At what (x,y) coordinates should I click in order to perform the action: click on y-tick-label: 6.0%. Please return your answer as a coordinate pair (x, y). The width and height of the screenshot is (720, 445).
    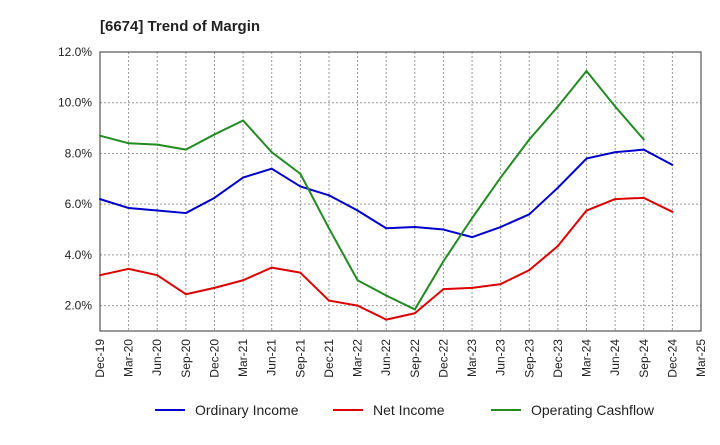
    Looking at the image, I should click on (79, 204).